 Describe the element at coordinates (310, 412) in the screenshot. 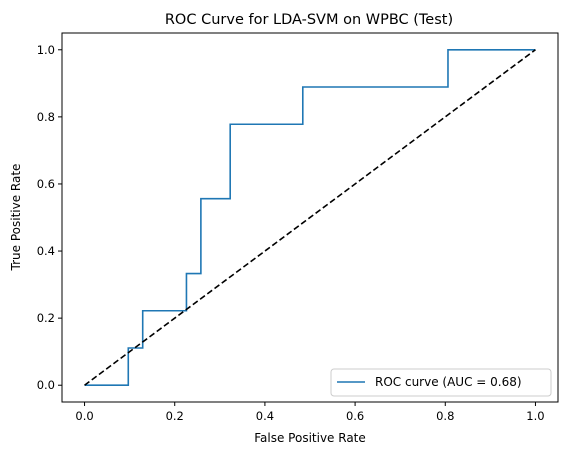

I see `x-axis-ticks: 0.0 0.2 0.4 0.6 0.8 1.0` at that location.